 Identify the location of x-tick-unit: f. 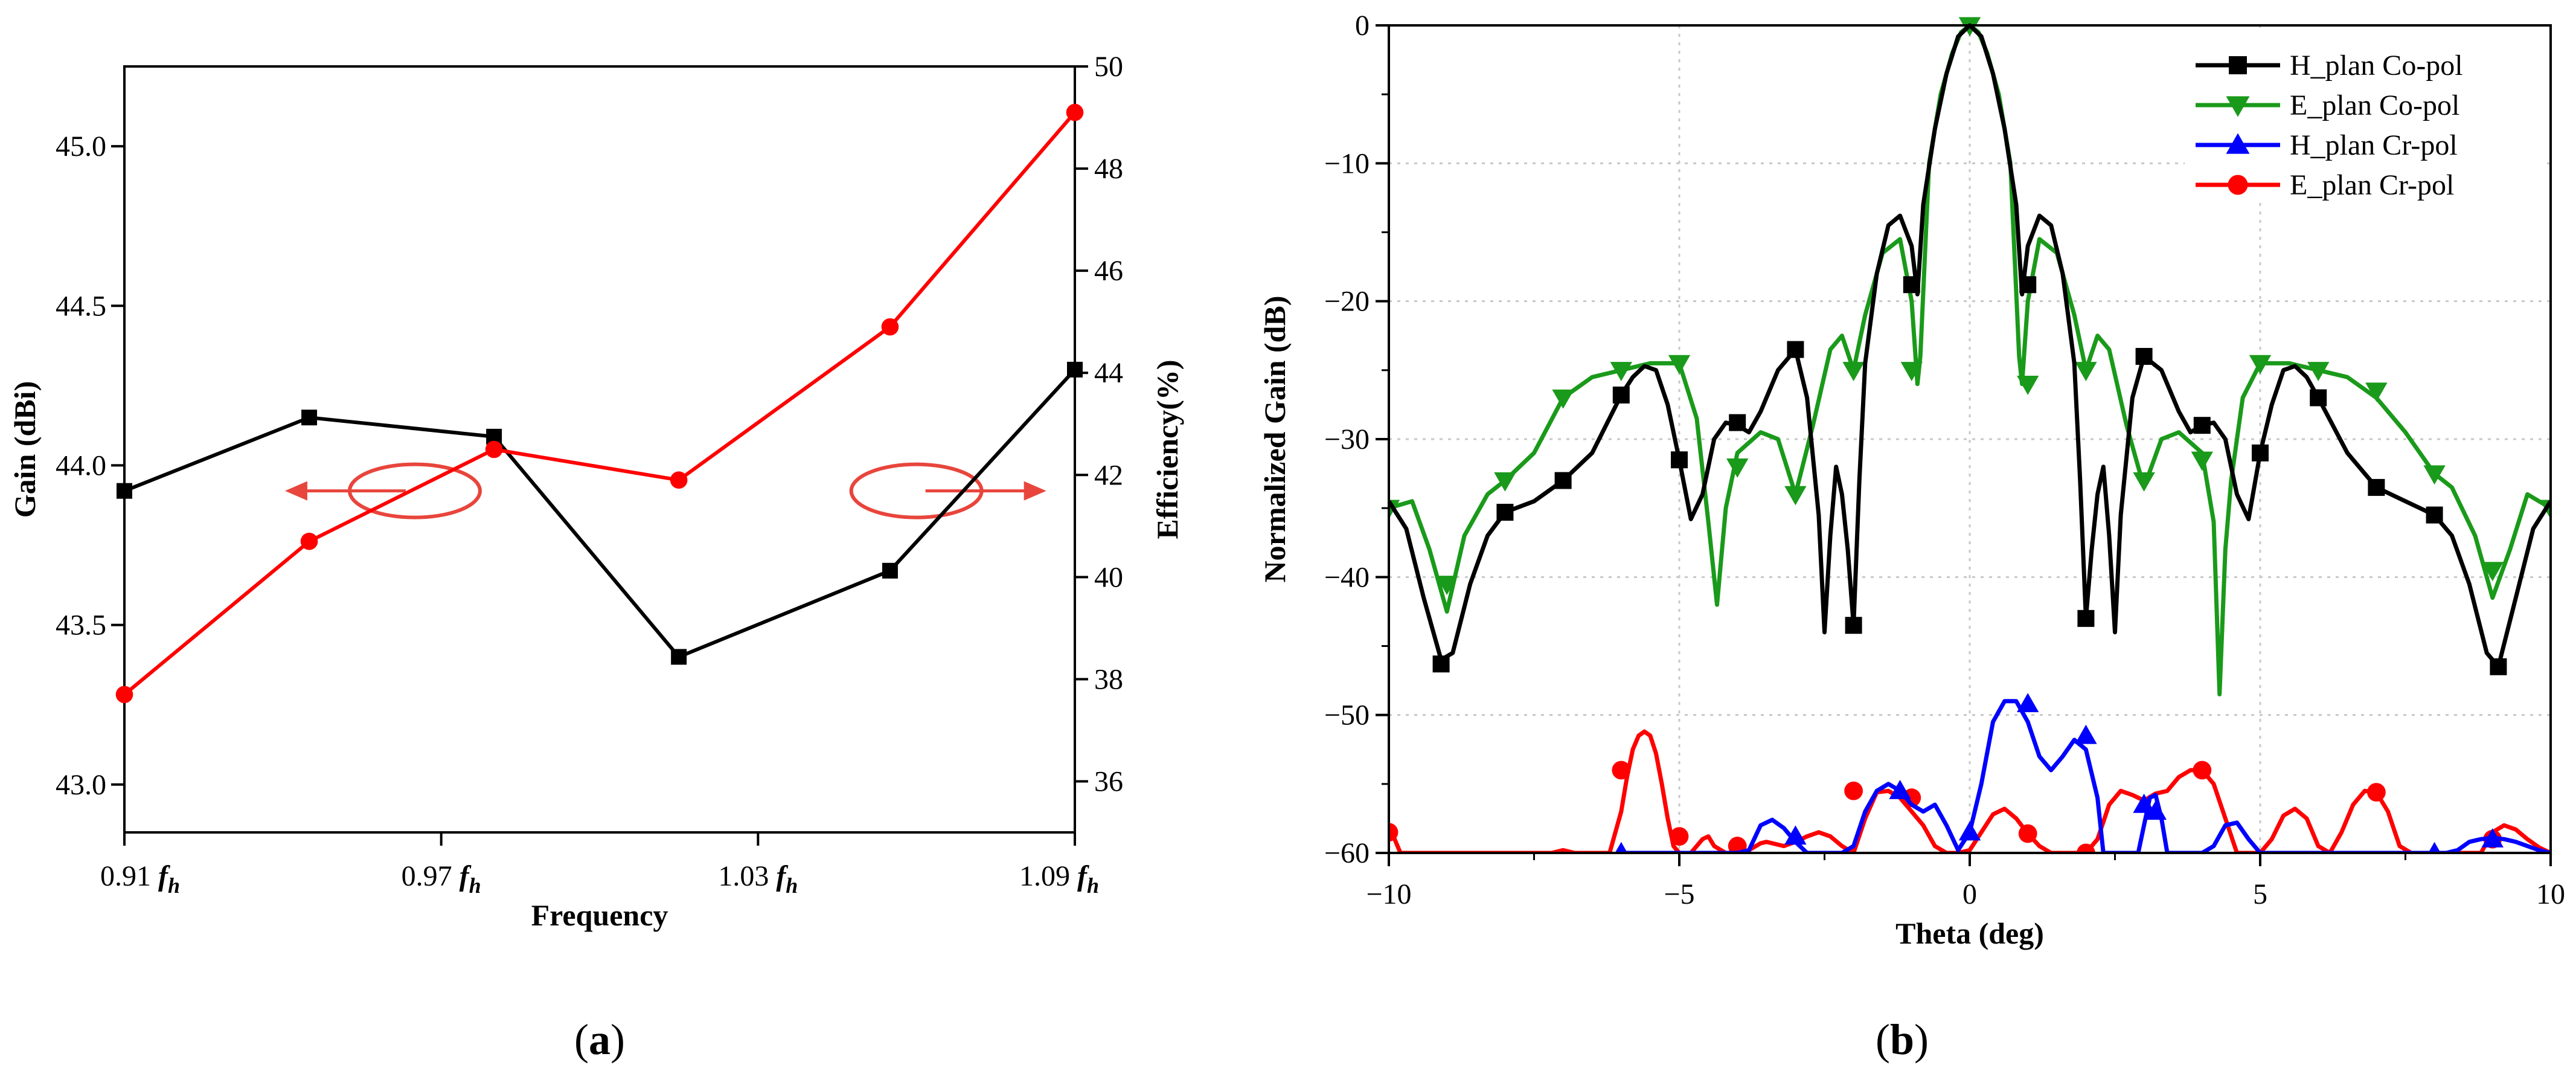
(164, 876).